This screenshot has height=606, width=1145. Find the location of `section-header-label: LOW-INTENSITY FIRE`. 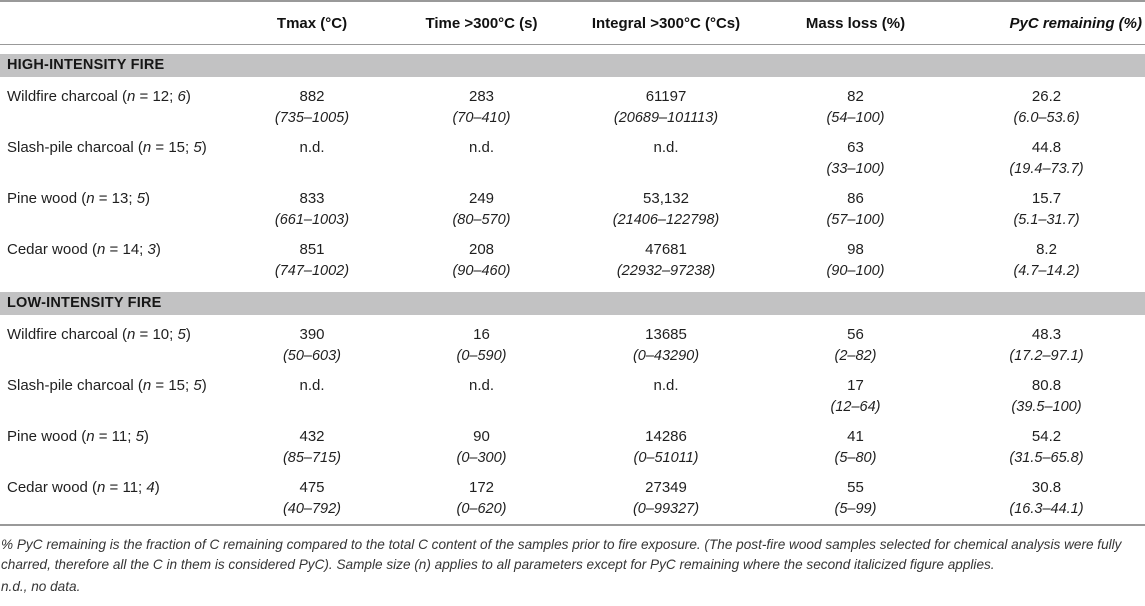

section-header-label: LOW-INTENSITY FIRE is located at coordinates (572, 302).